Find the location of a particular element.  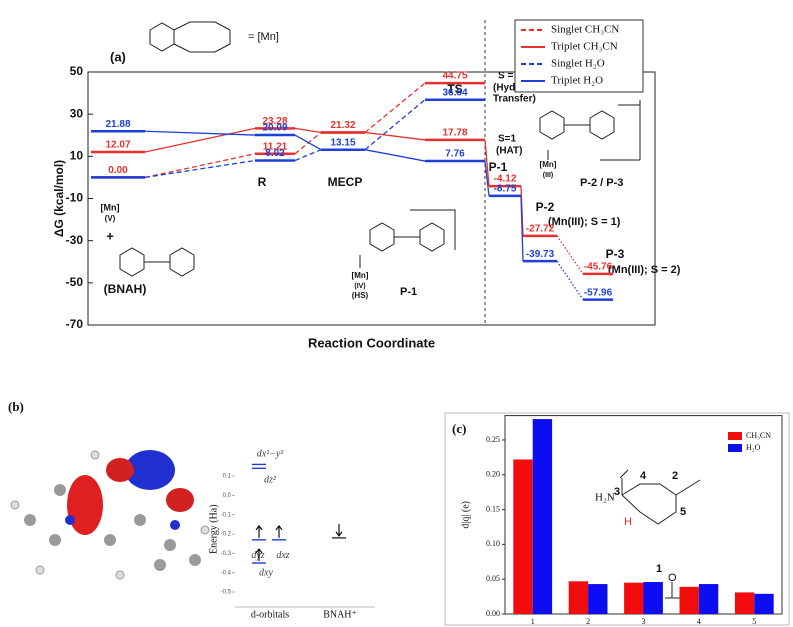

y-tick-label: 0.0 is located at coordinates (227, 496).